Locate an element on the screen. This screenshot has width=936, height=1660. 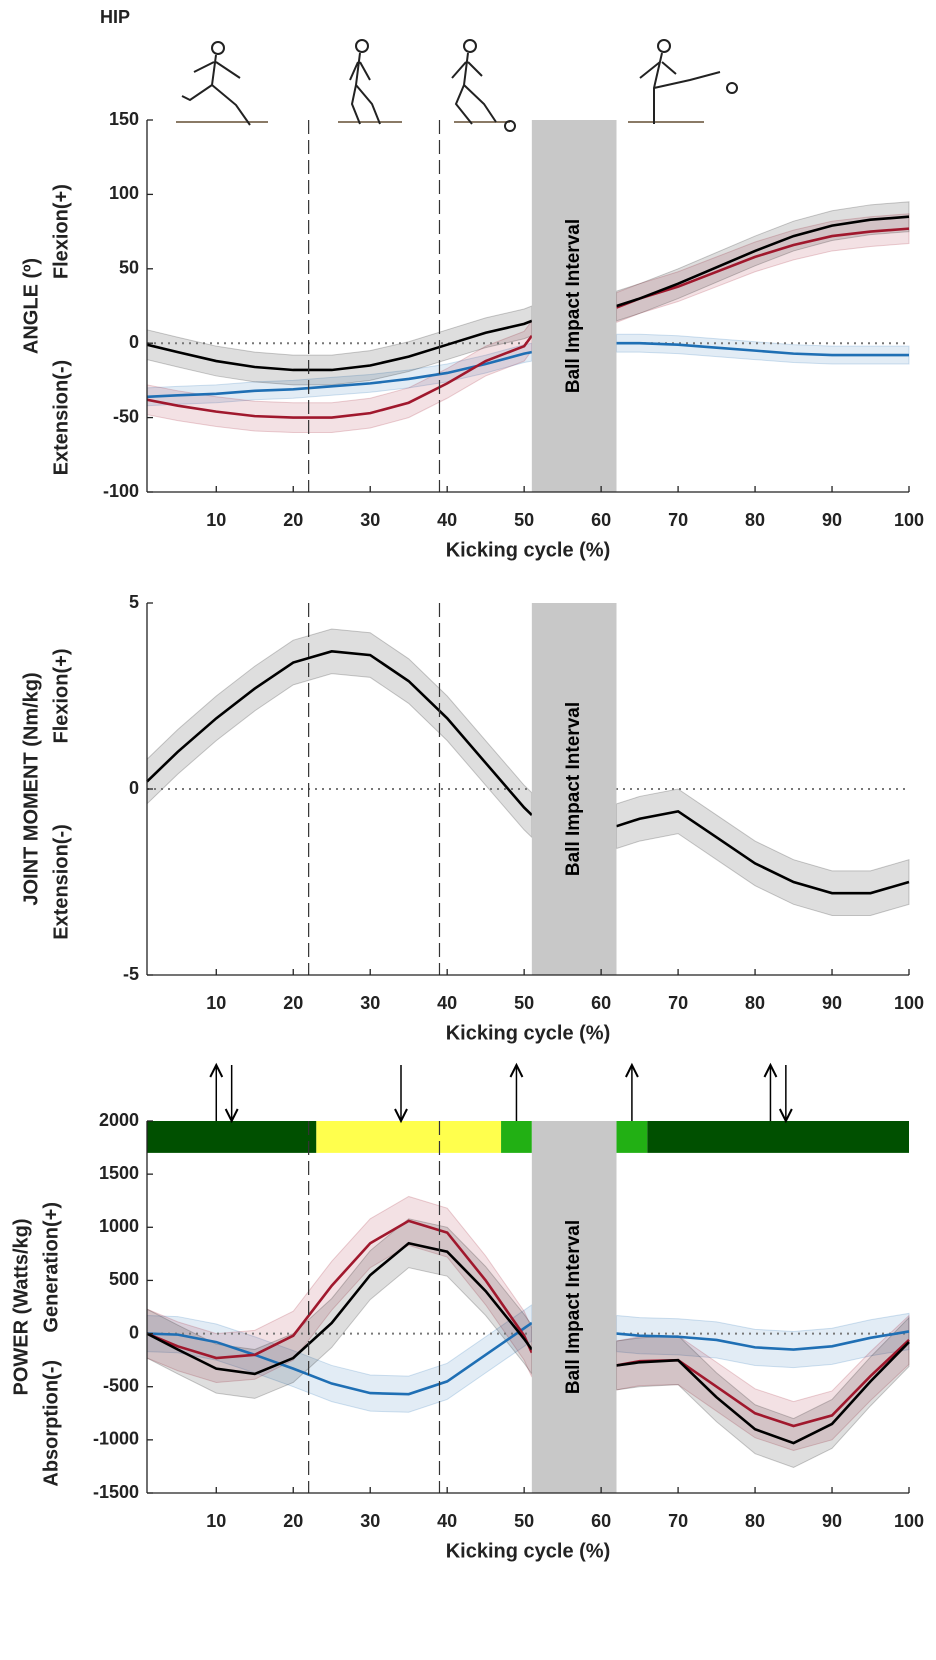
y-axis-label: POWER (Watts/kg) is located at coordinates (21, 1306).